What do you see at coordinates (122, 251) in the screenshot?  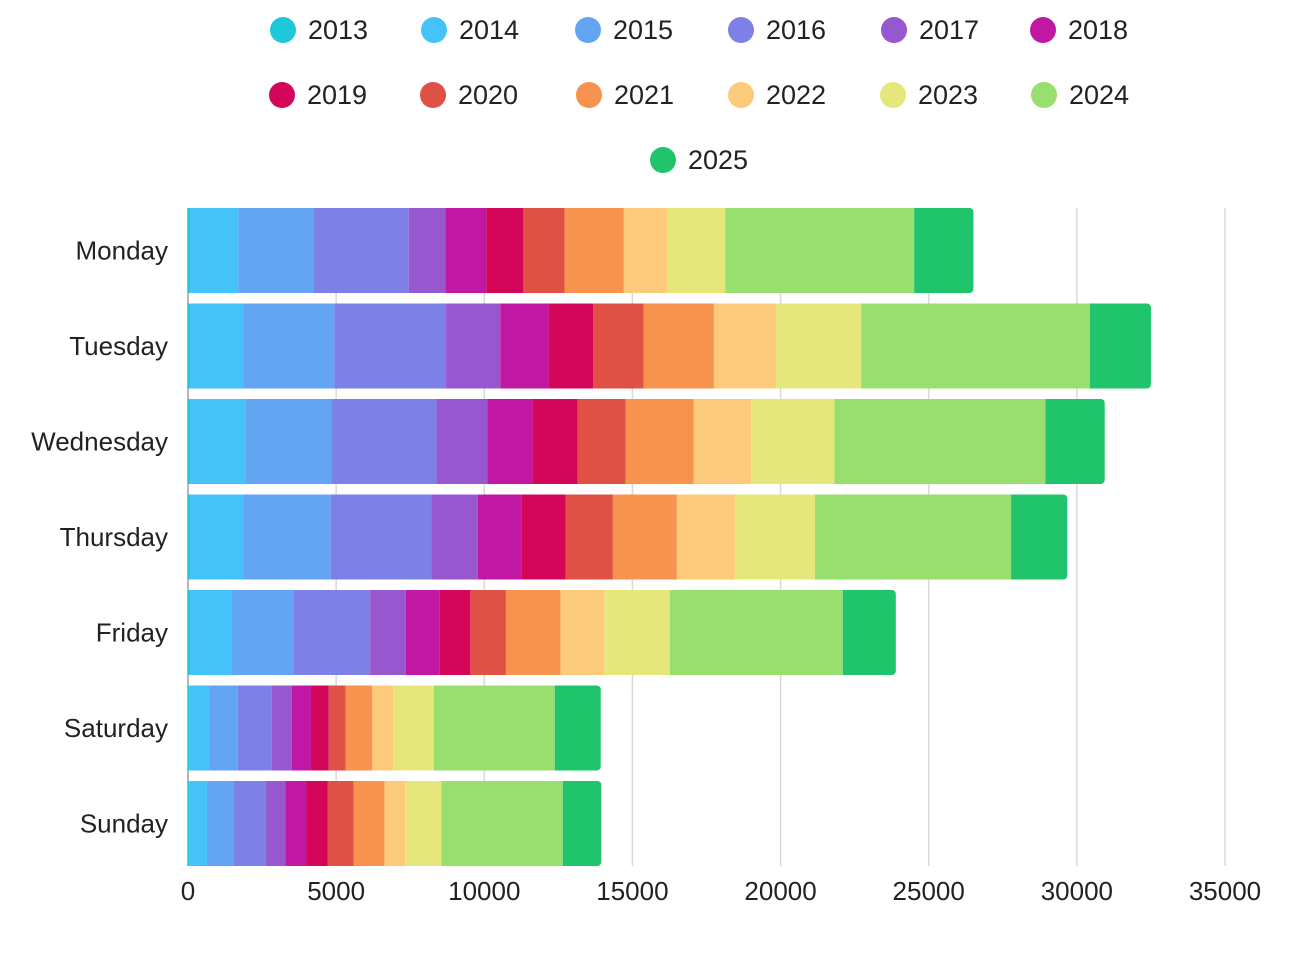 I see `category-label: Monday` at bounding box center [122, 251].